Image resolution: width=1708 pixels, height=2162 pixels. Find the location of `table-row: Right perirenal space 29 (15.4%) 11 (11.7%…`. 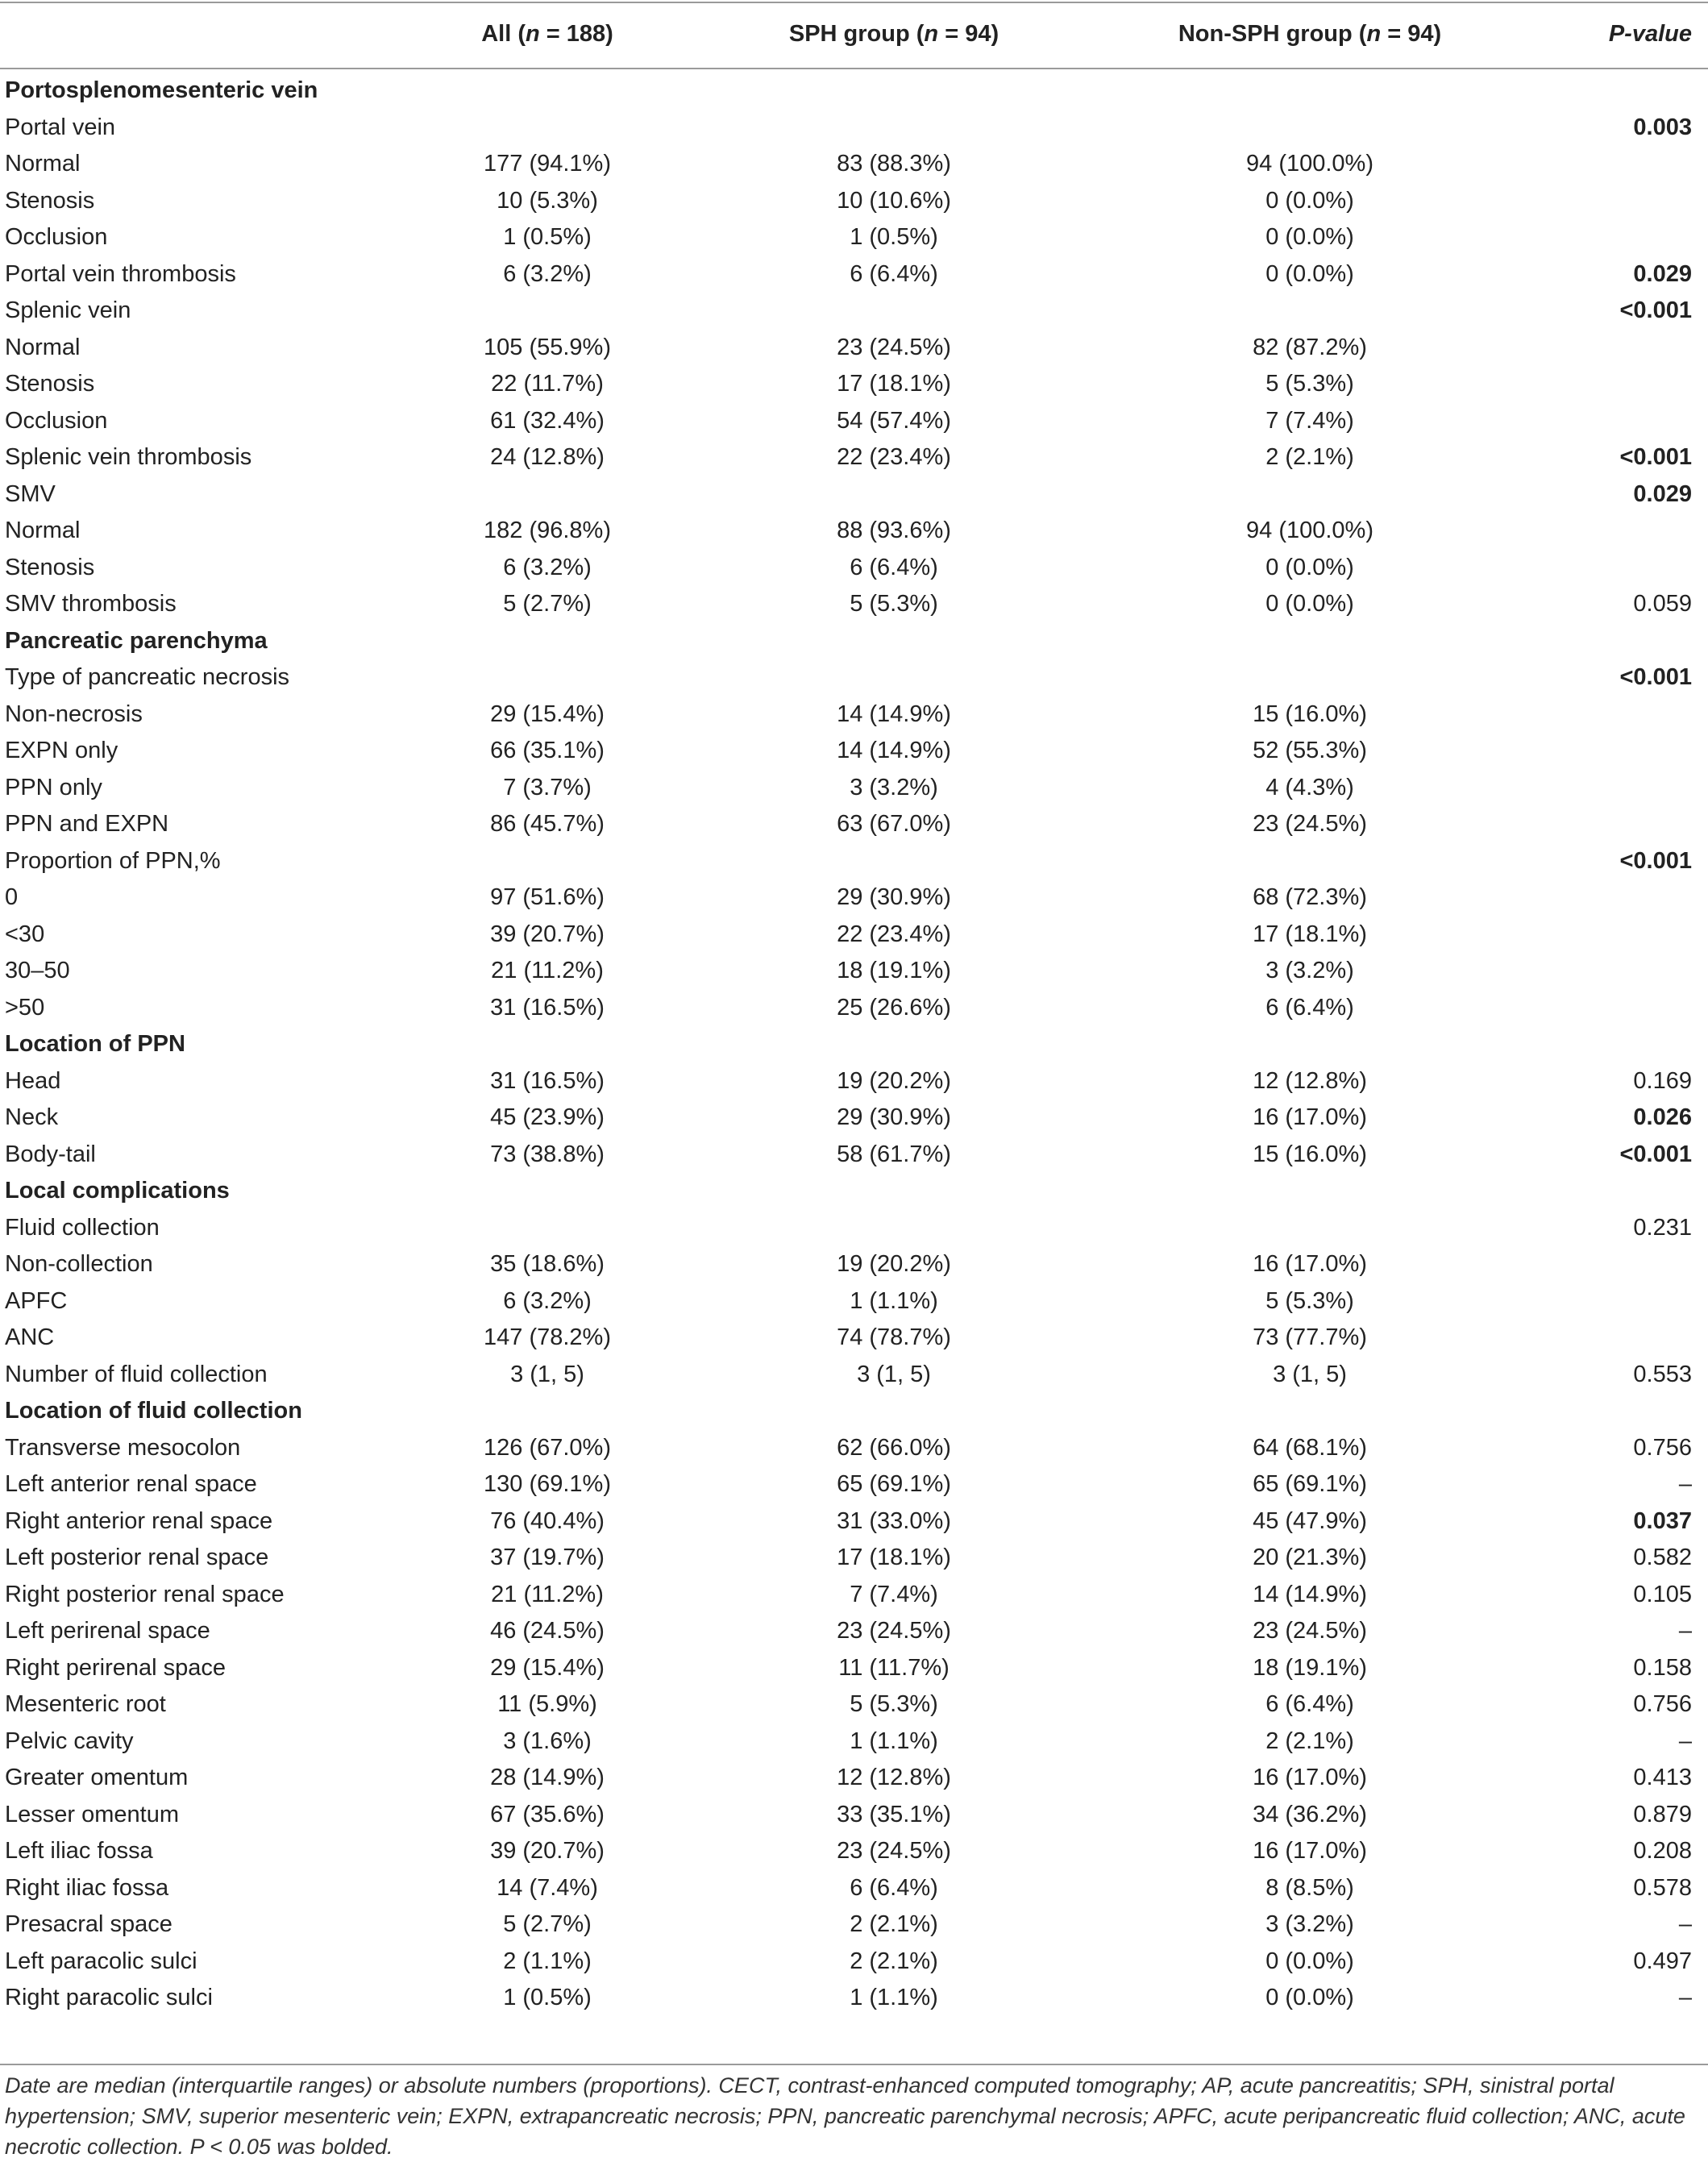

table-row: Right perirenal space 29 (15.4%) 11 (11.7%… is located at coordinates (854, 1668).